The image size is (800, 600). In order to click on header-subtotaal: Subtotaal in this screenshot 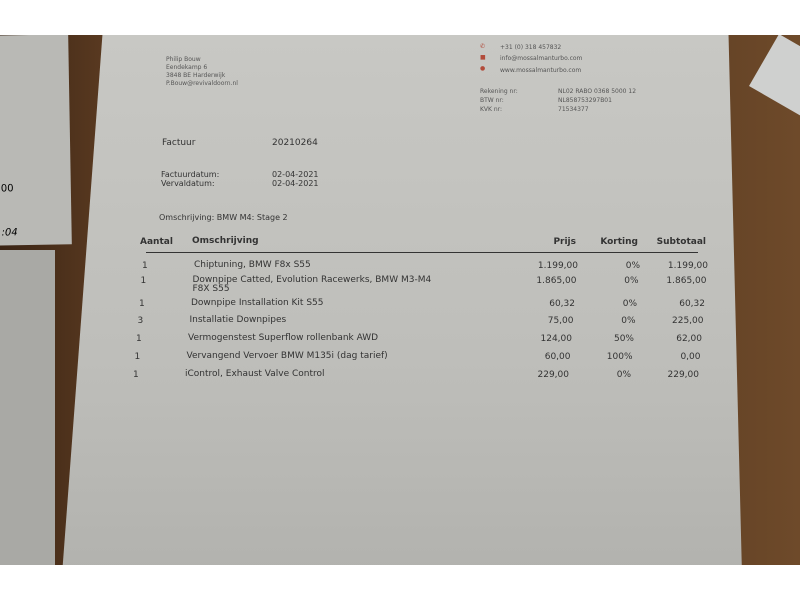, I will do `click(681, 242)`.